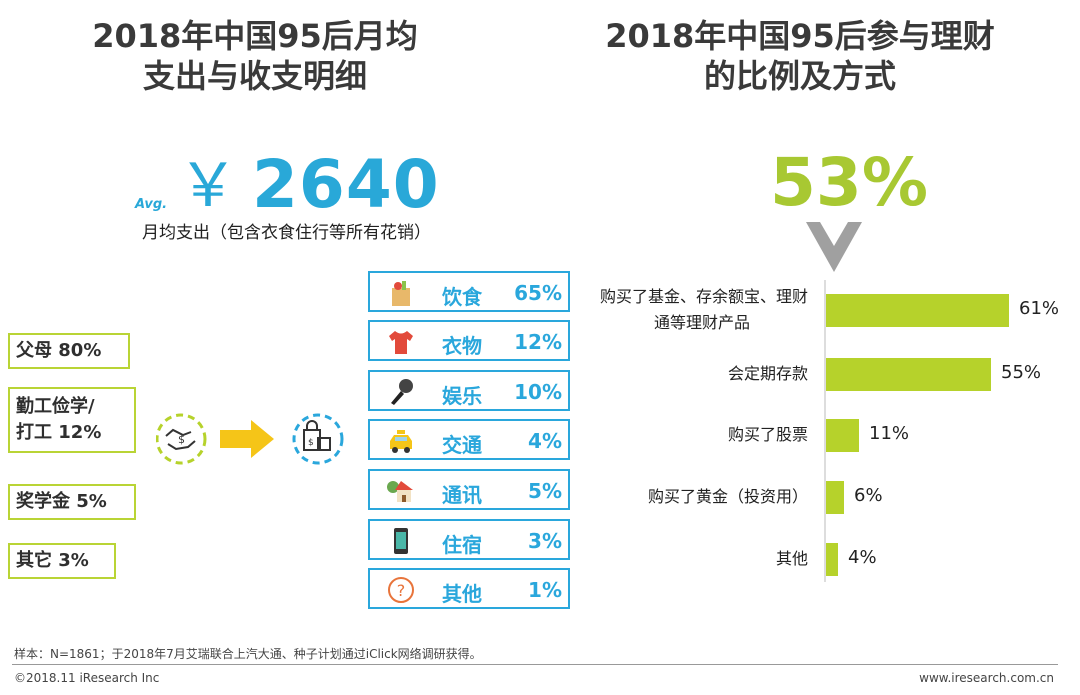 The height and width of the screenshot is (695, 1080). Describe the element at coordinates (545, 590) in the screenshot. I see `category-percent: 1%` at that location.